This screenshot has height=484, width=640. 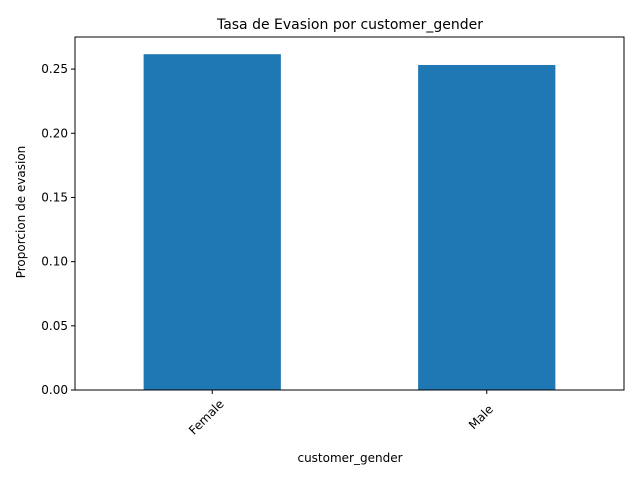 I want to click on x-axis: Female Male, so click(x=341, y=413).